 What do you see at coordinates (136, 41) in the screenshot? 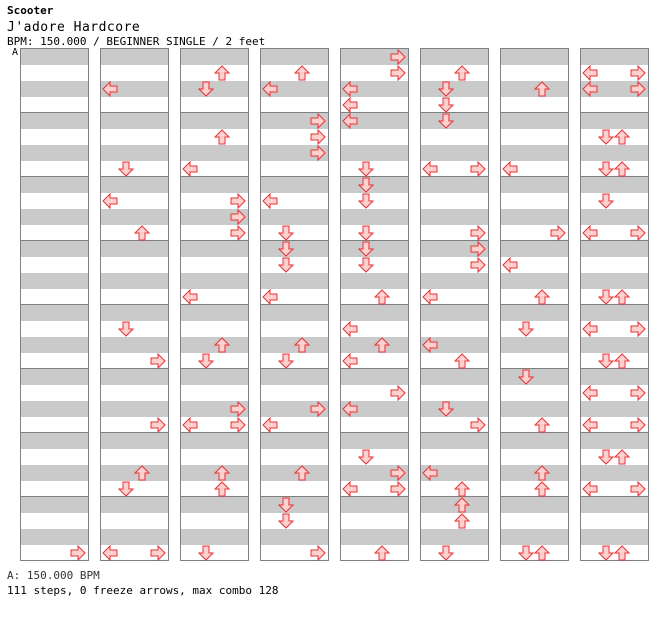
I see `chart-info: BPM: 150.000 / BEGINNER SINGLE / 2 feet` at bounding box center [136, 41].